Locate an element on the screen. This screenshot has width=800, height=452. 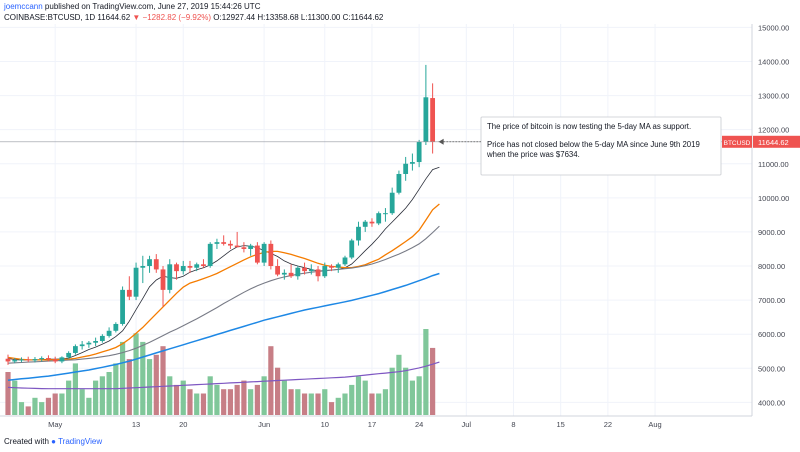
ma-line-vol is located at coordinates (223, 375).